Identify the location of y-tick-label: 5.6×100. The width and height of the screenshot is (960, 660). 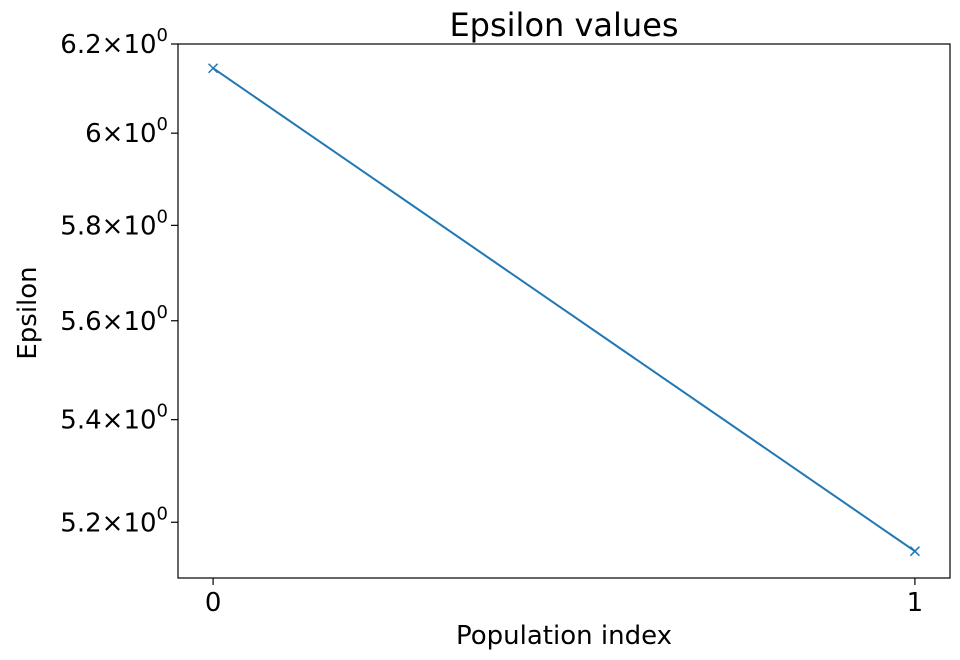
(114, 319).